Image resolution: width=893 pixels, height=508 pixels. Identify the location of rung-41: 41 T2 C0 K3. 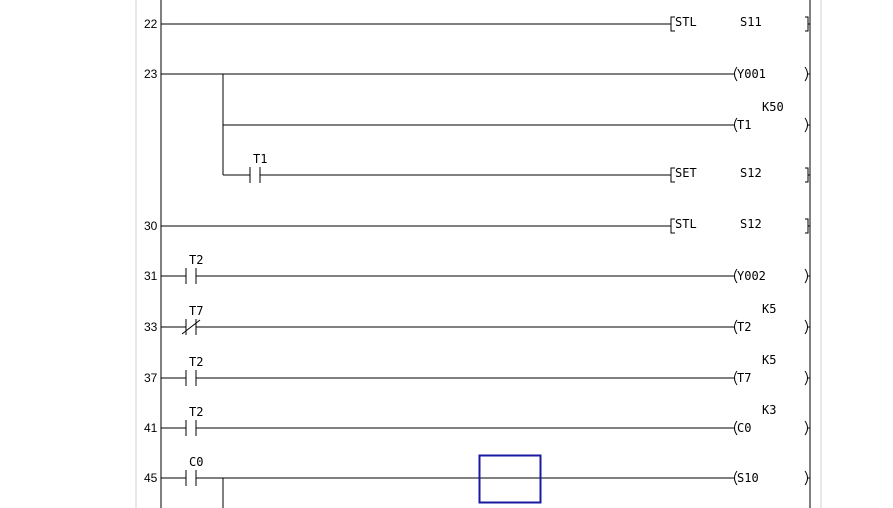
(477, 419).